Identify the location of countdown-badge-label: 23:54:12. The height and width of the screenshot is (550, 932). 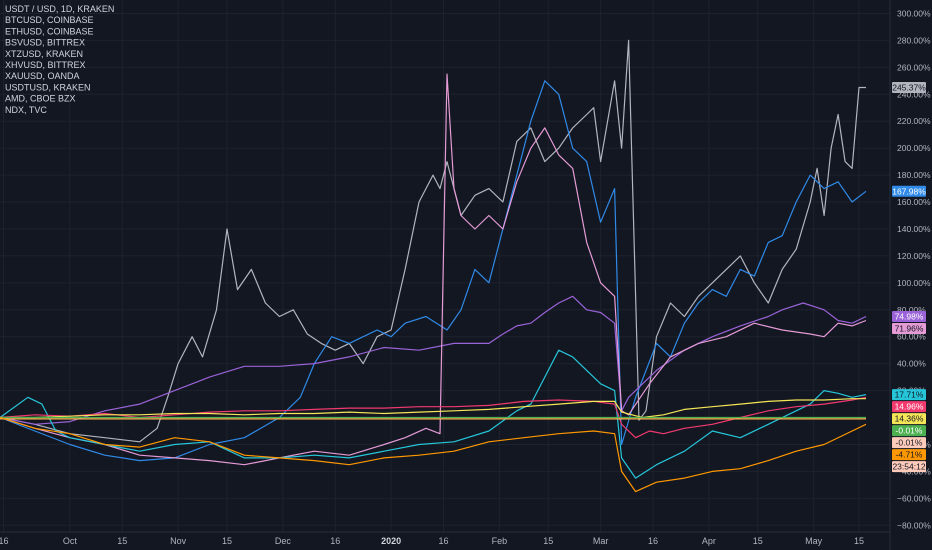
(908, 467).